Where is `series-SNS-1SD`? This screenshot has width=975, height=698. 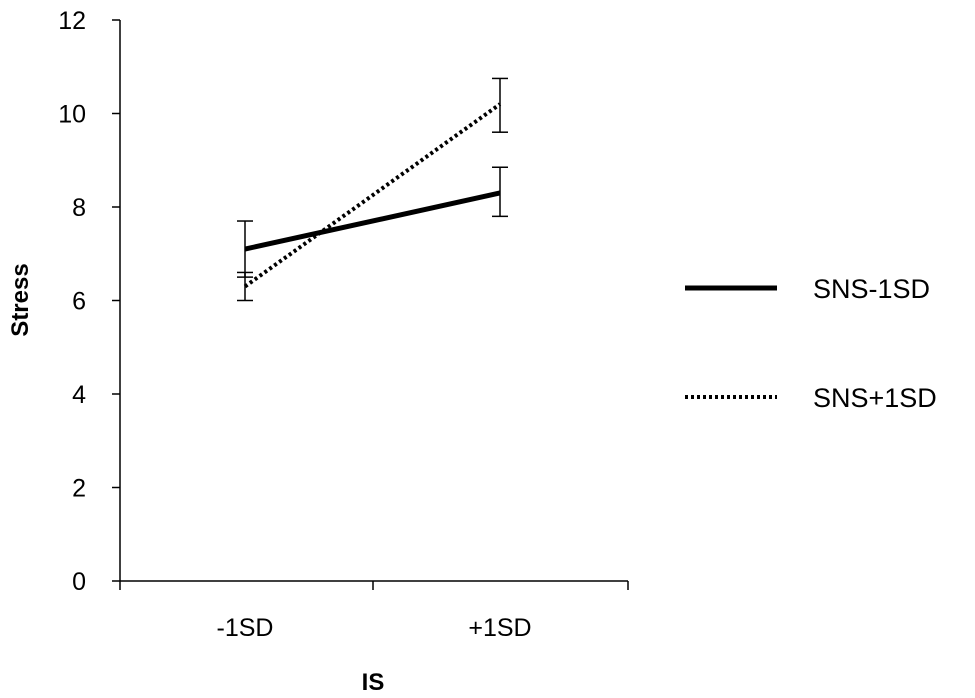
series-SNS-1SD is located at coordinates (372, 222).